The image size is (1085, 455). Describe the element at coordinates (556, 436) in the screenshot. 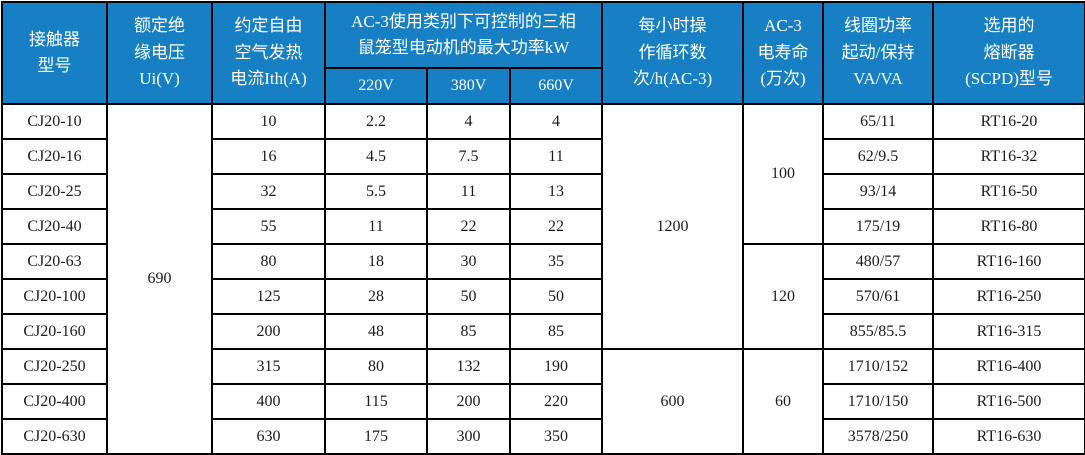

I see `p660-cell: 350` at that location.